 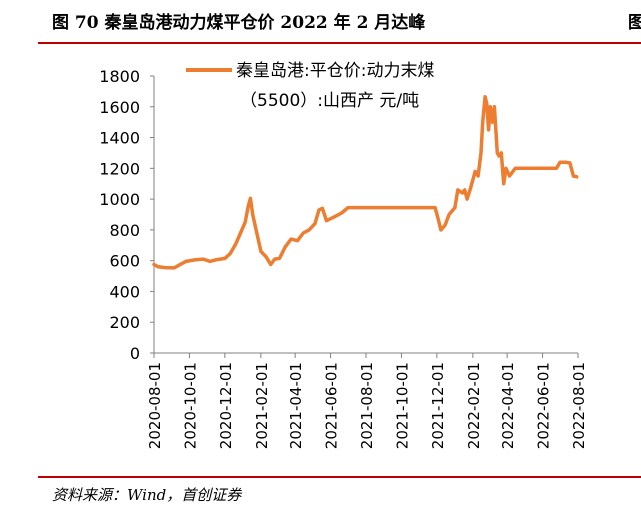 What do you see at coordinates (119, 76) in the screenshot?
I see `y-tick-label: 1800` at bounding box center [119, 76].